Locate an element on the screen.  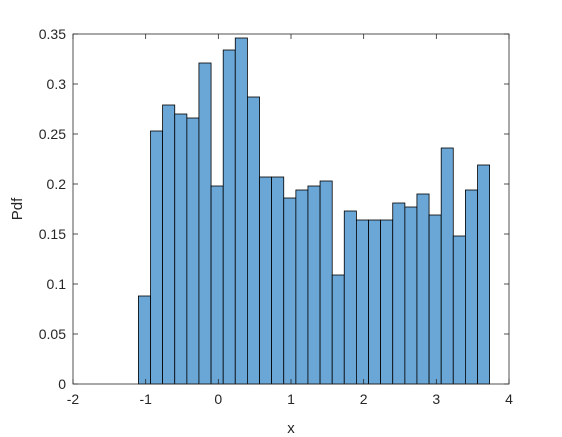
y-tick-label: 0.2 is located at coordinates (57, 184).